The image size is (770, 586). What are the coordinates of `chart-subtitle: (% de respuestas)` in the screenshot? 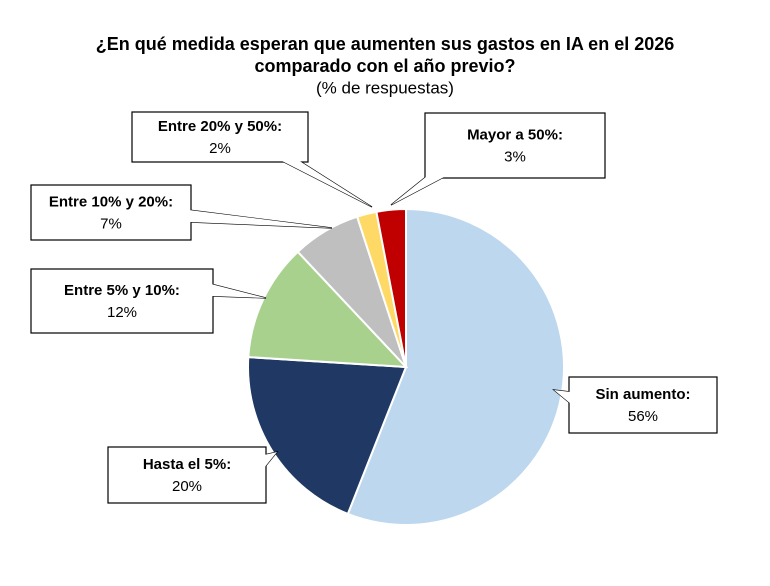 It's located at (385, 87).